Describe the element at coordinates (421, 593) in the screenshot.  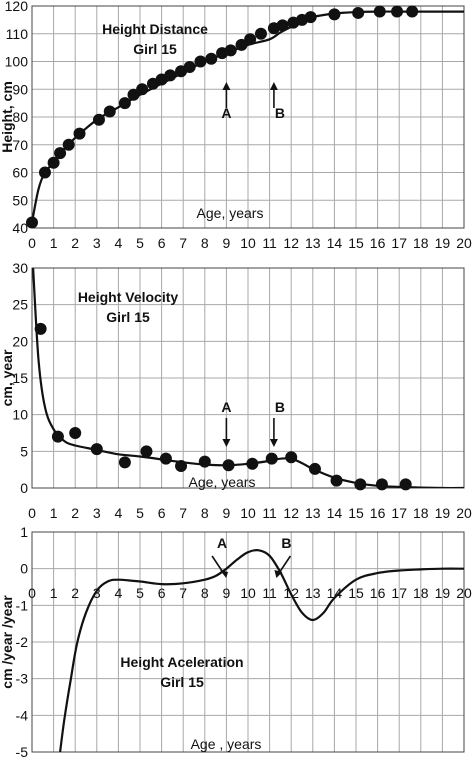
I see `x-tick-label: 18` at that location.